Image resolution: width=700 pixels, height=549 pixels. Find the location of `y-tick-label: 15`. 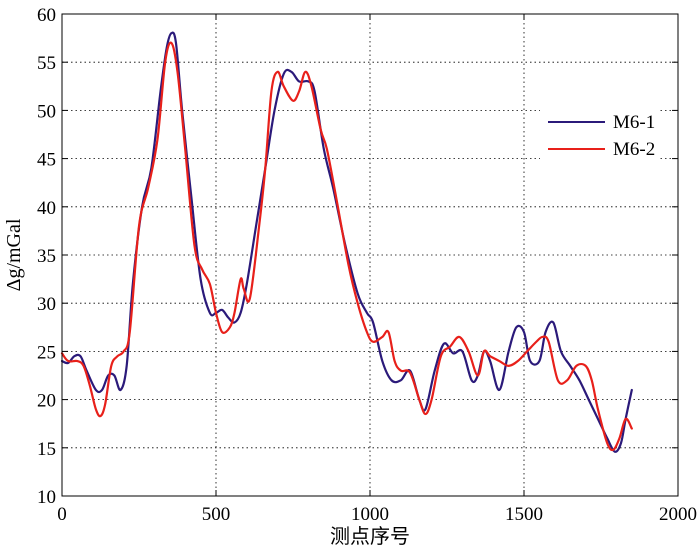

y-tick-label: 15 is located at coordinates (46, 449).